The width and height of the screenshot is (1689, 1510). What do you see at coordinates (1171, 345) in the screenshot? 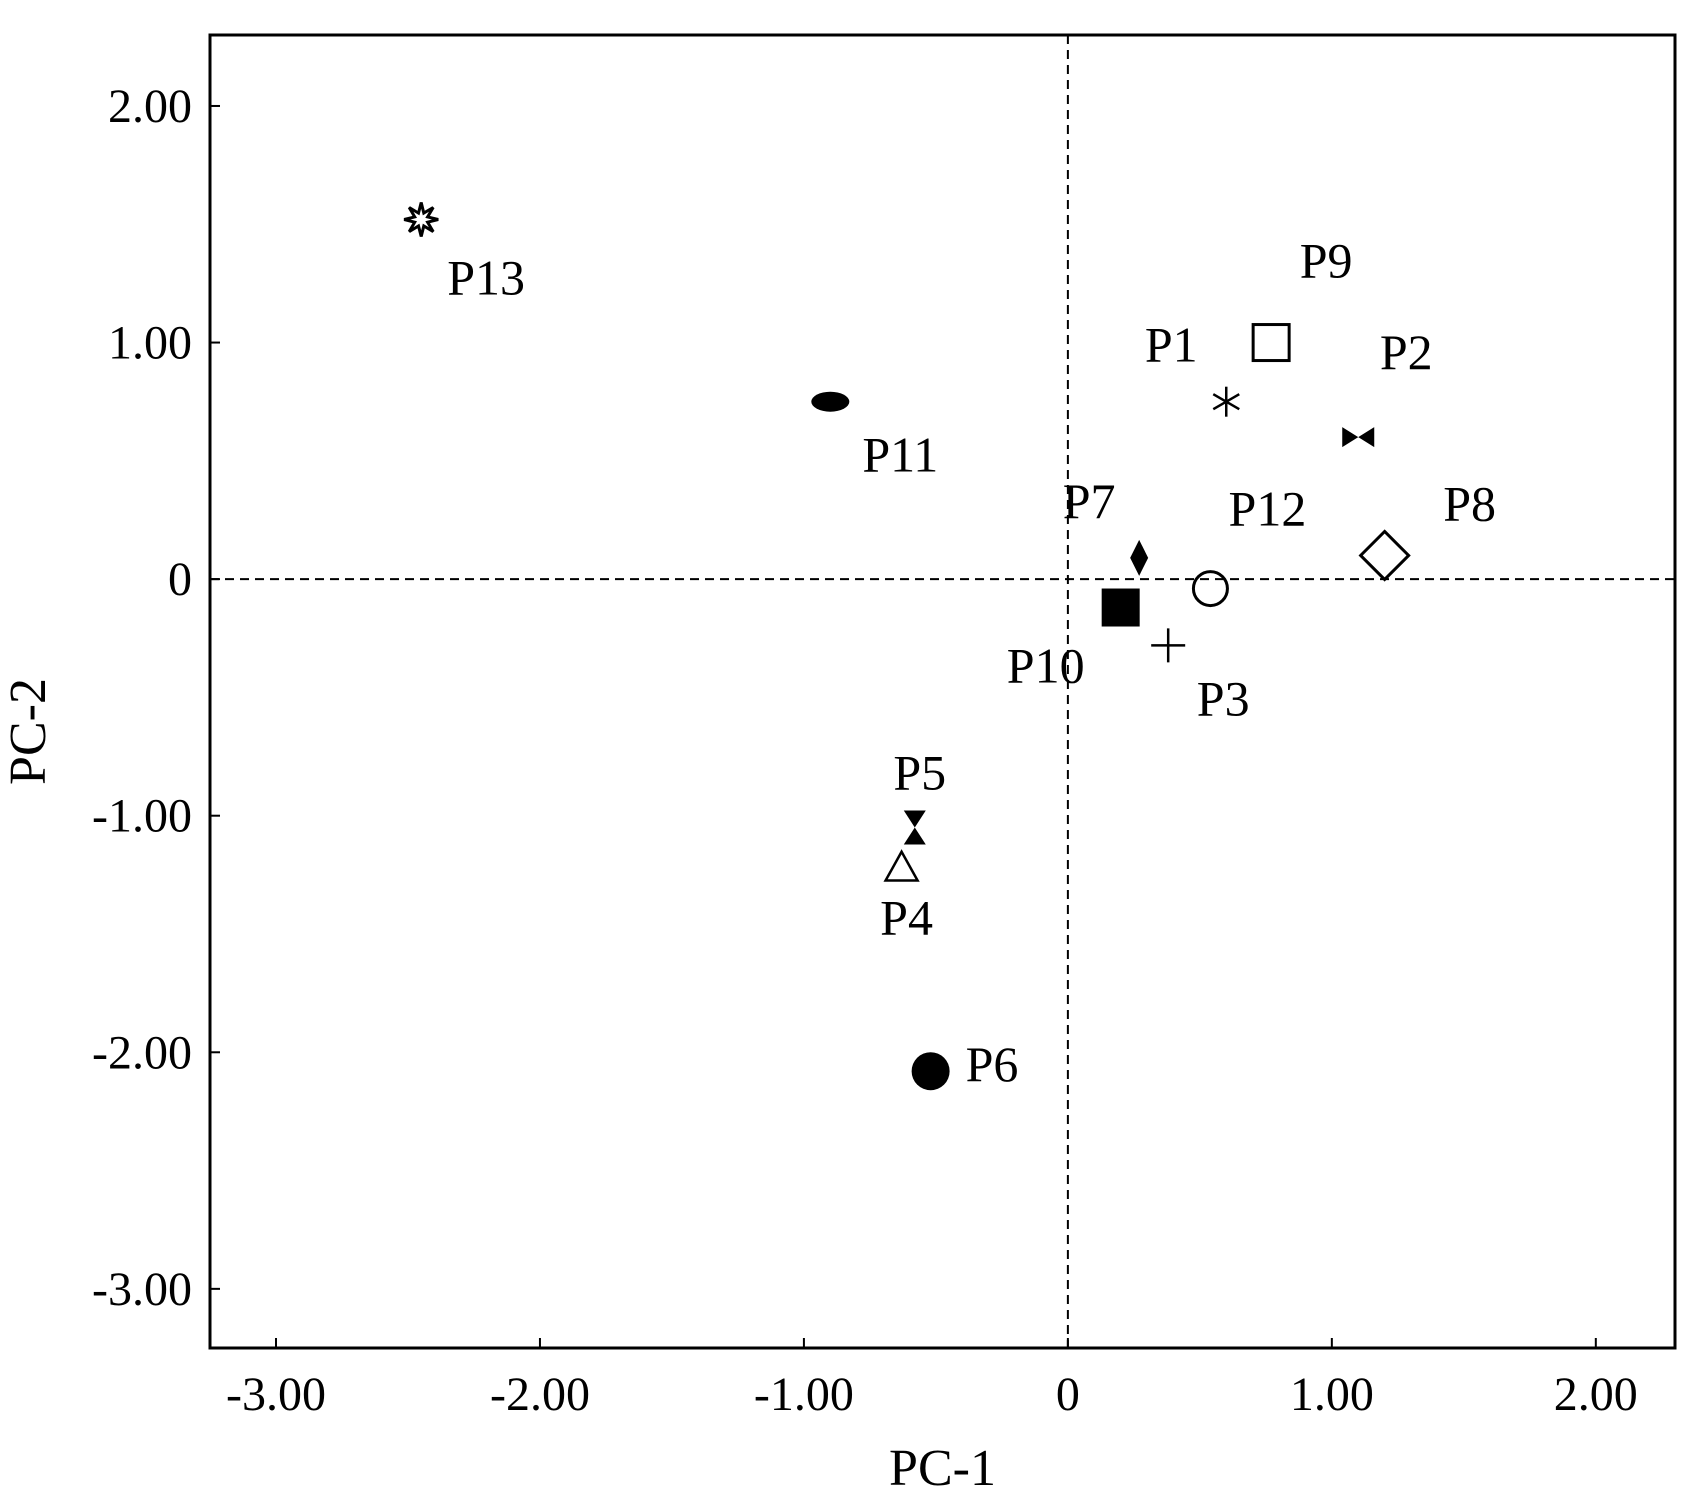
I see `point-label-p1: P1` at bounding box center [1171, 345].